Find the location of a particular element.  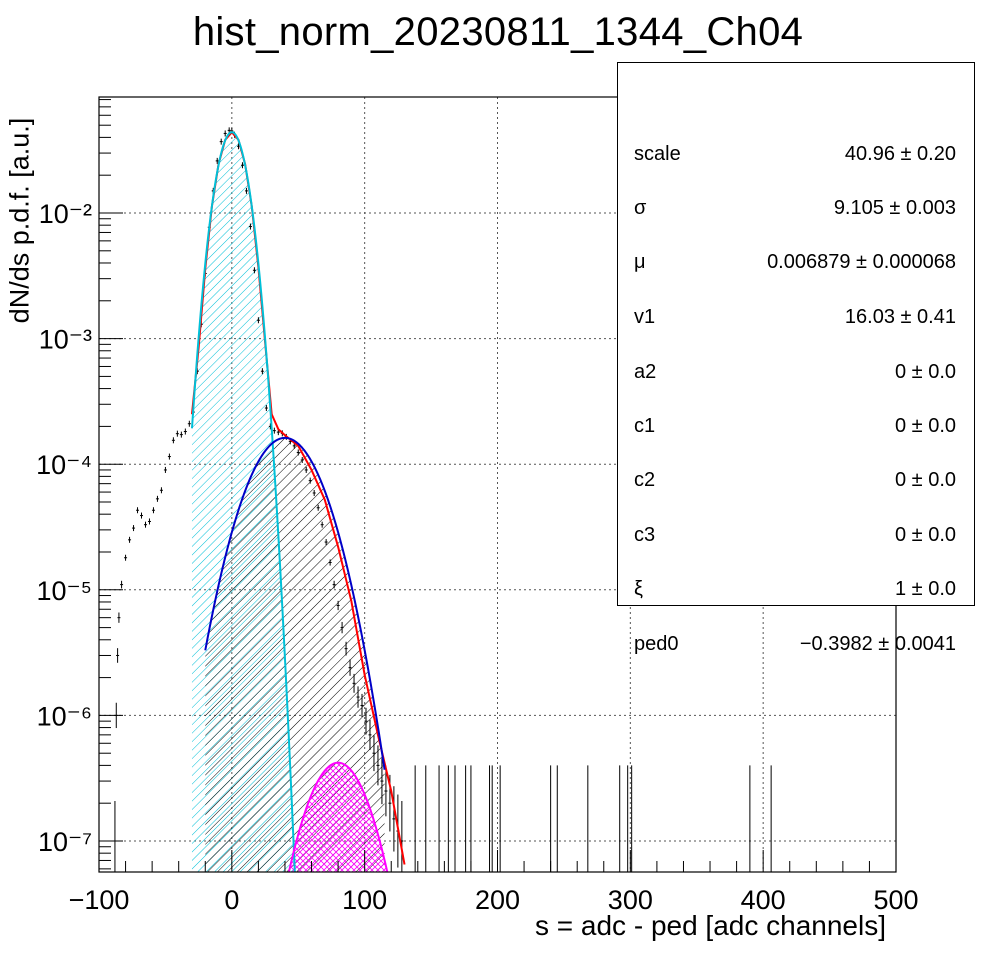

stat-name: scale is located at coordinates (657, 154).